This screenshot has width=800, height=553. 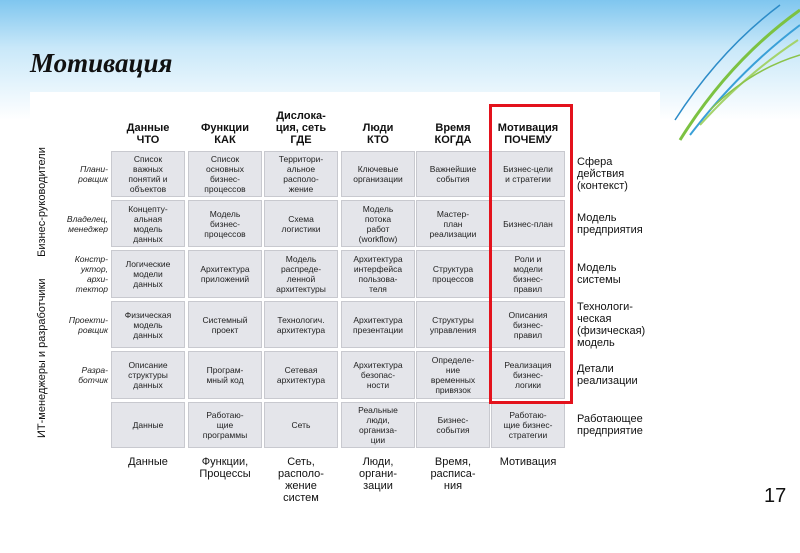 What do you see at coordinates (301, 223) in the screenshot?
I see `framework-cell: Схема логистики` at bounding box center [301, 223].